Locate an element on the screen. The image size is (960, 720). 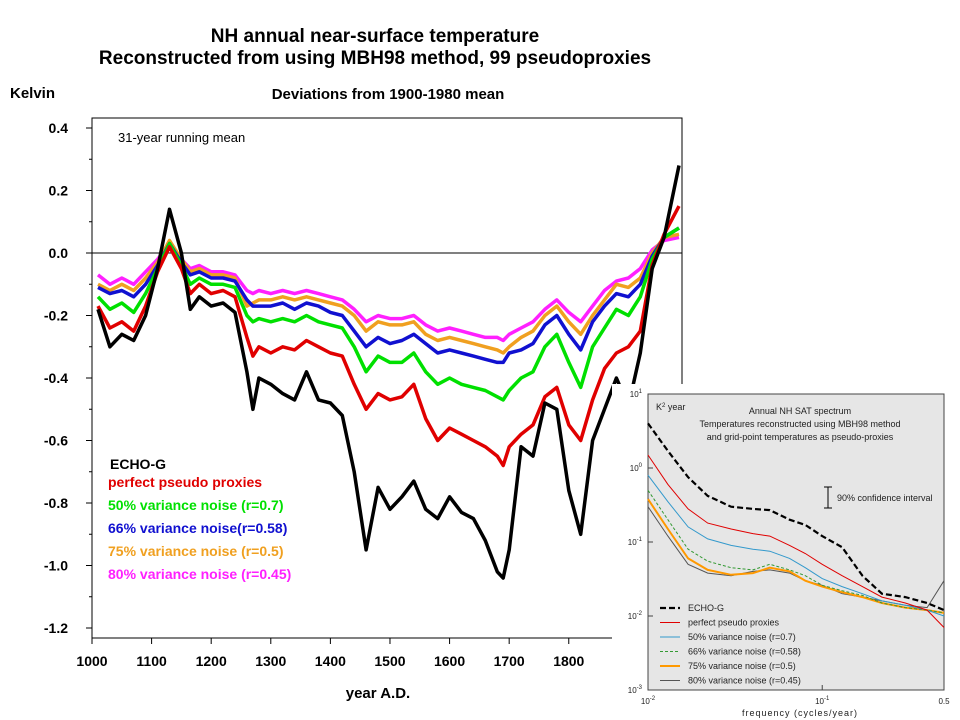
y-tick-label: -1.0 is located at coordinates (56, 566).